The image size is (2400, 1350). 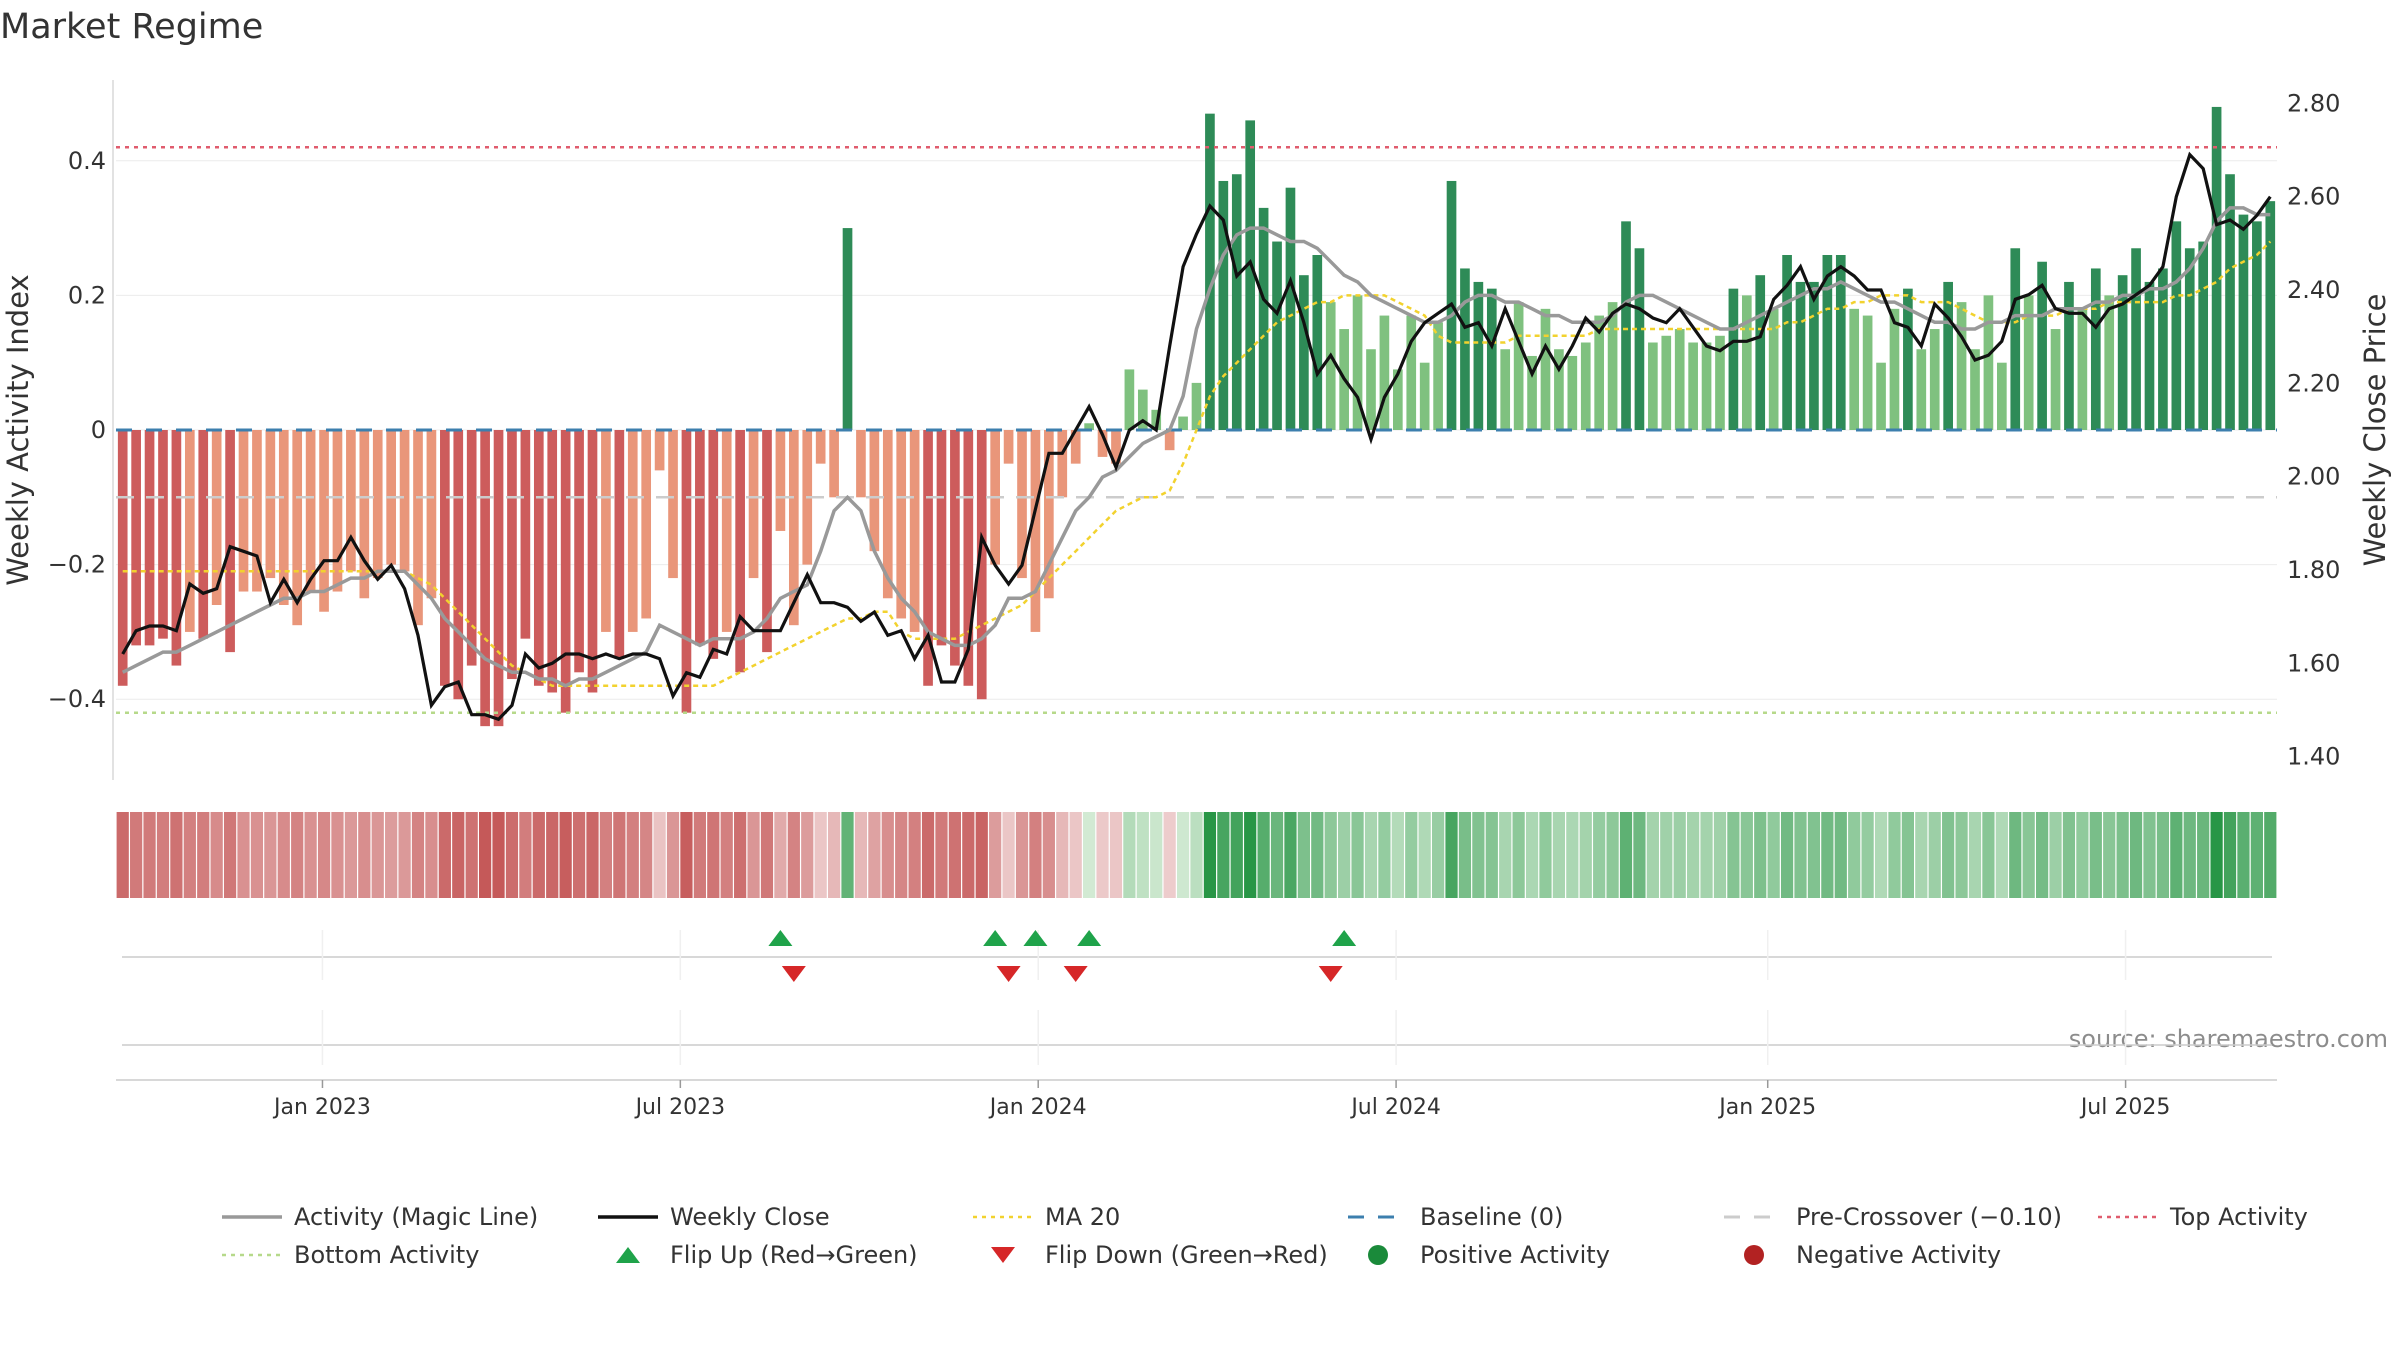 What do you see at coordinates (1037, 1107) in the screenshot?
I see `x-tick-label: Jan 2024` at bounding box center [1037, 1107].